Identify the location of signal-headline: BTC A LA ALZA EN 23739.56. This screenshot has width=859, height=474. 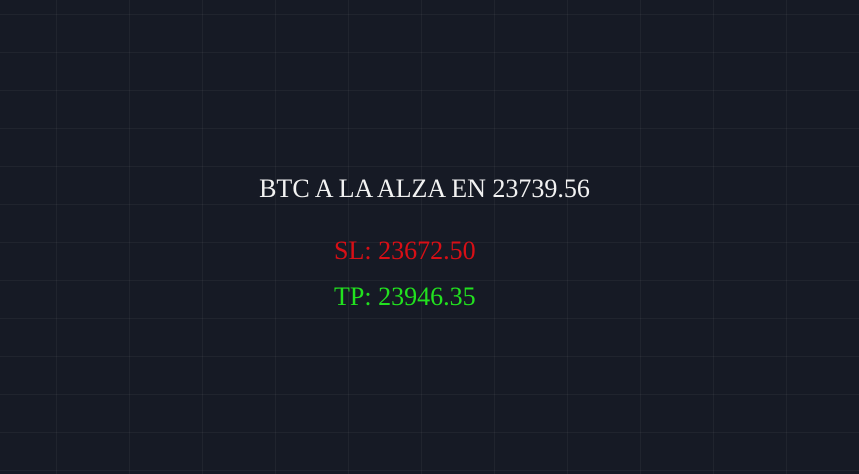
(424, 188).